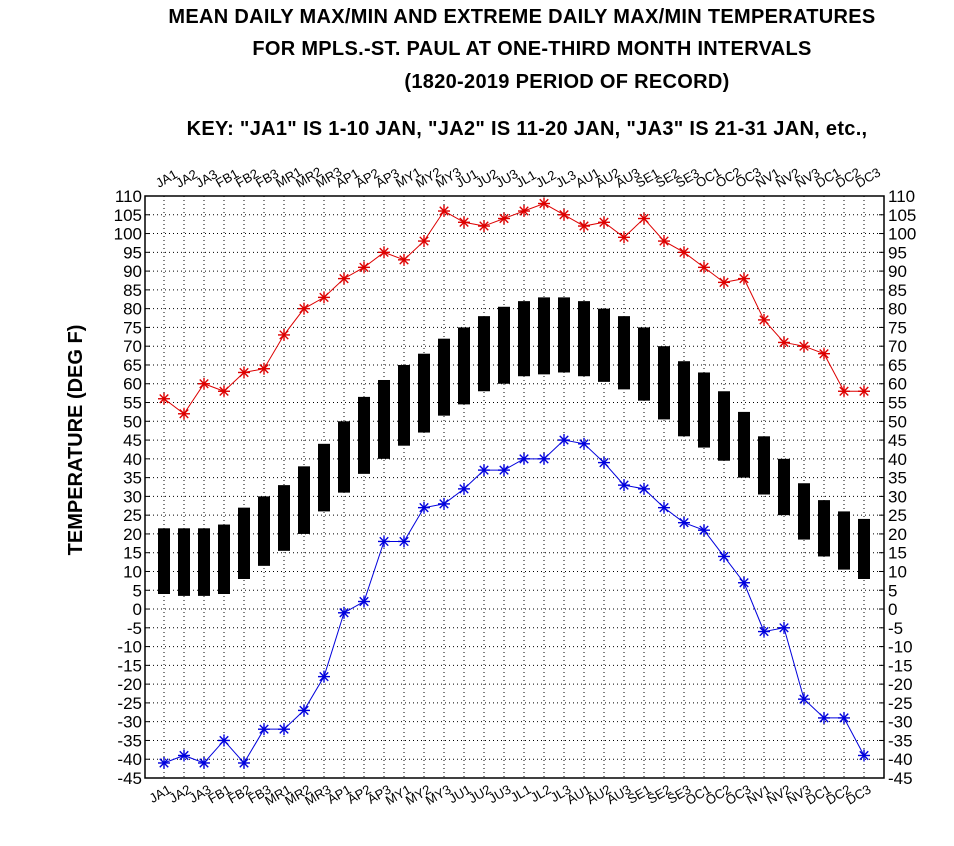 The image size is (954, 846). Describe the element at coordinates (129, 684) in the screenshot. I see `y-tick-label-left: -20` at that location.